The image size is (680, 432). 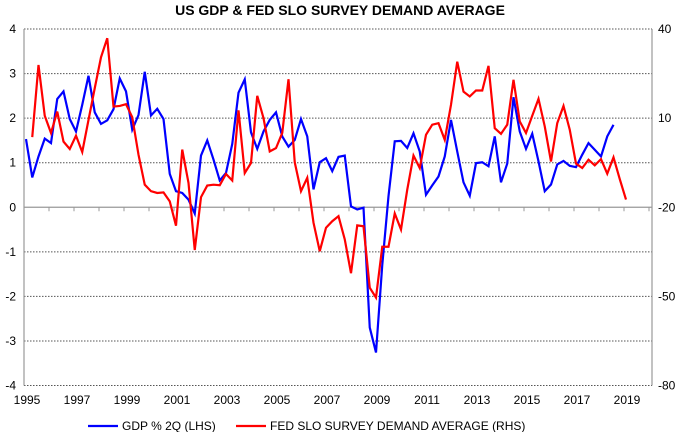 I want to click on left-tick-label: -4, so click(x=10, y=386).